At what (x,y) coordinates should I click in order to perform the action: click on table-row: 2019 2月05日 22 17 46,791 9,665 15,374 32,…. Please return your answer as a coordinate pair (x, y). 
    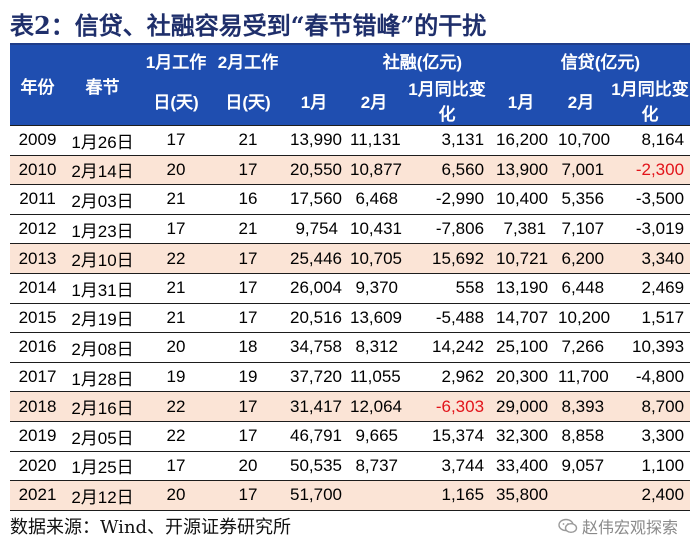
    Looking at the image, I should click on (350, 436).